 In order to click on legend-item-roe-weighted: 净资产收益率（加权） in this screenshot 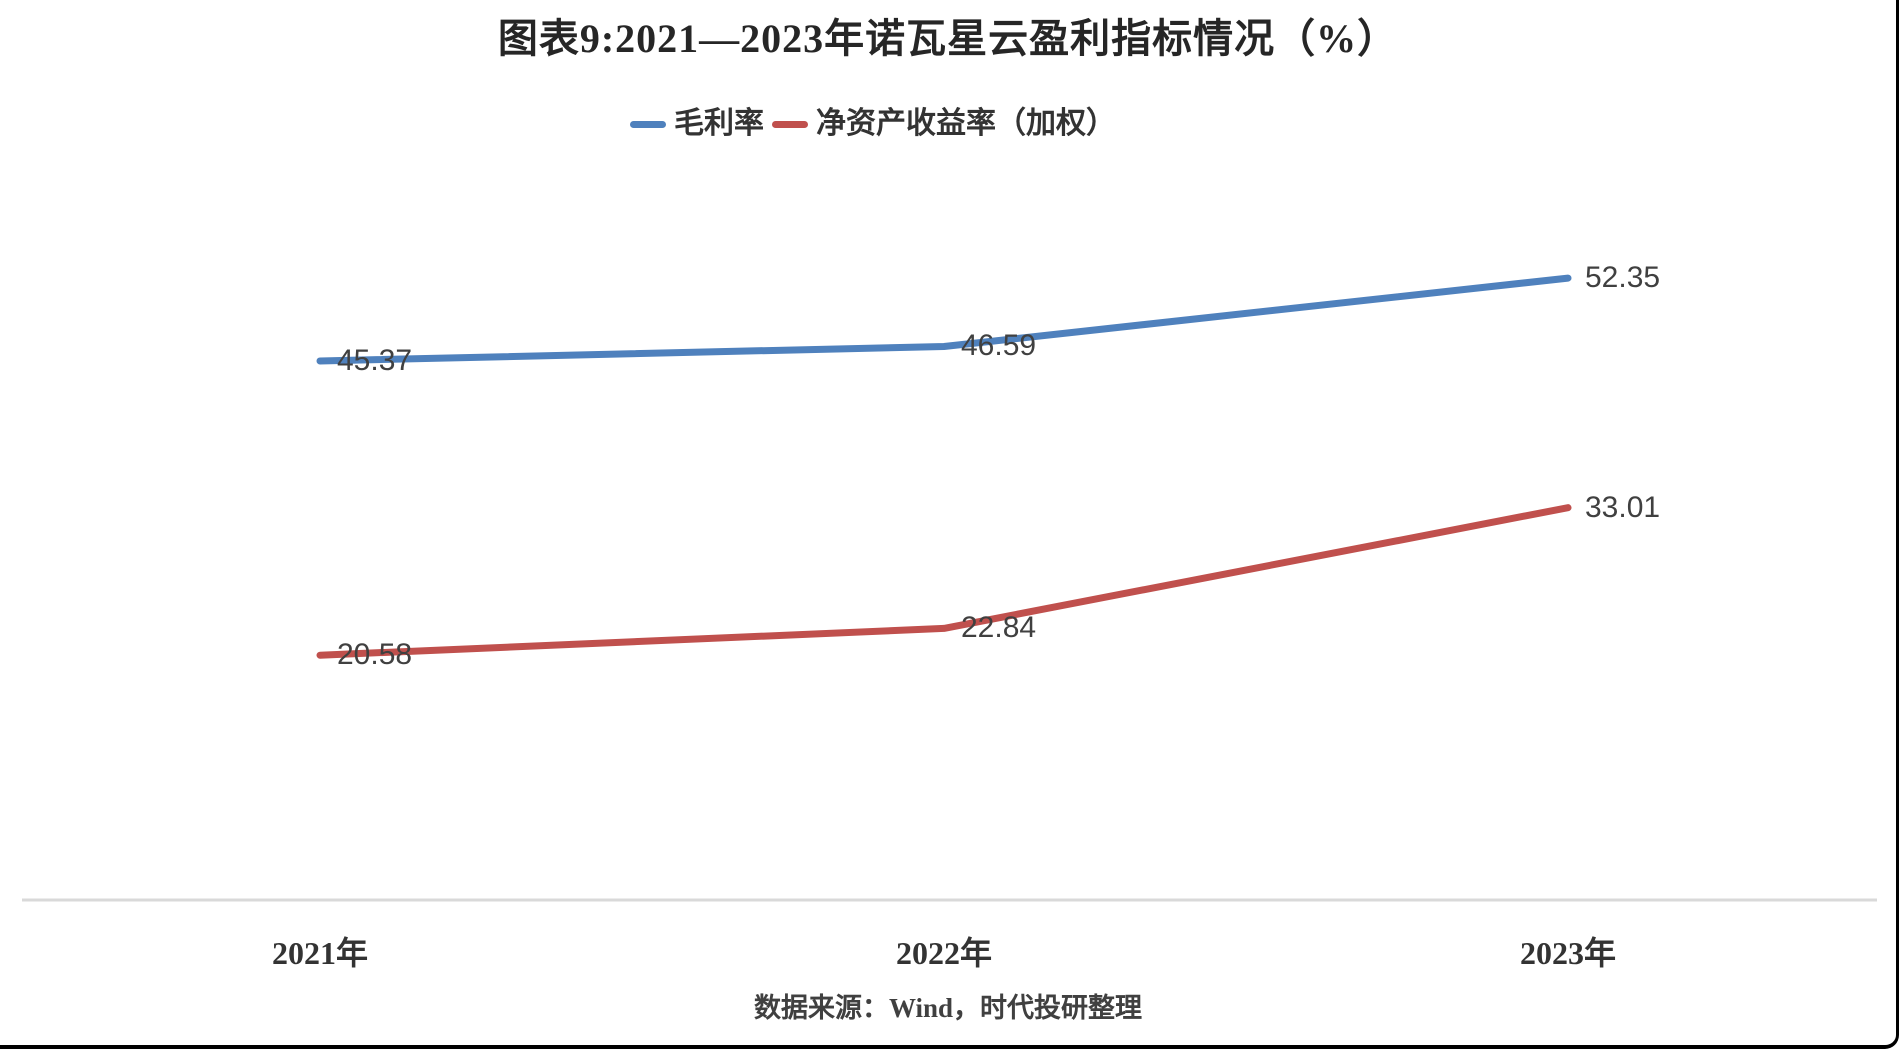, I will do `click(944, 124)`.